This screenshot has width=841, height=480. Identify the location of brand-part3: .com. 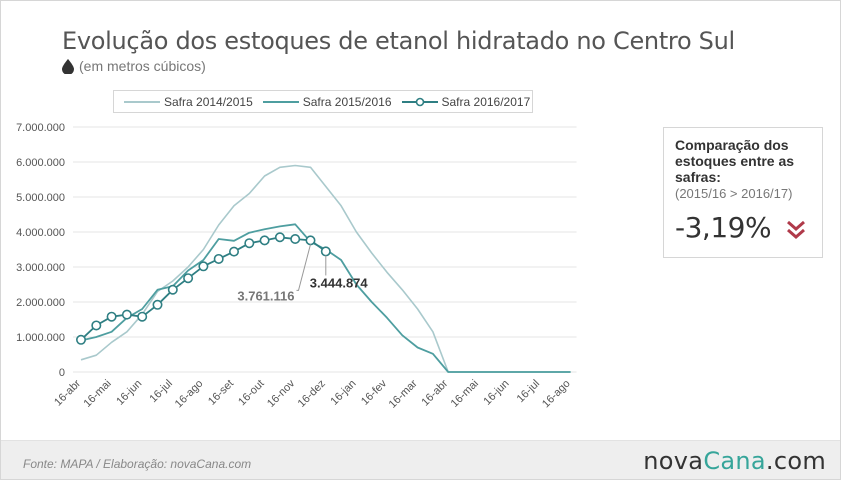
(795, 461).